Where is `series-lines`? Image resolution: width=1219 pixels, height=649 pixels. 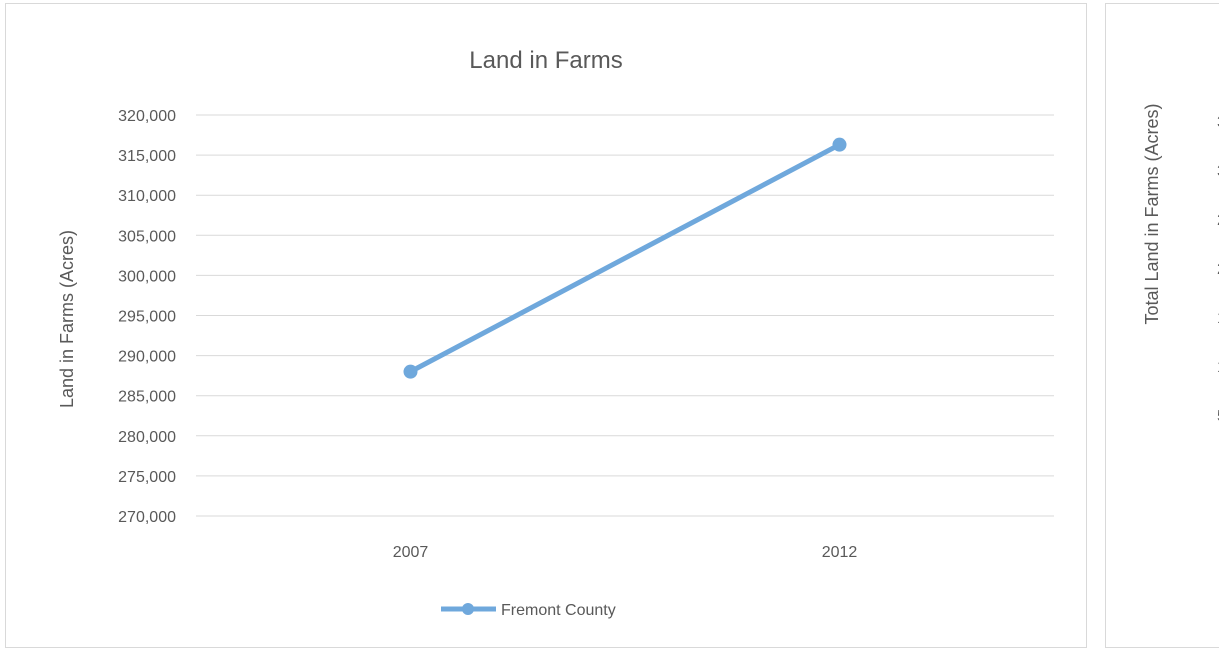 series-lines is located at coordinates (625, 258).